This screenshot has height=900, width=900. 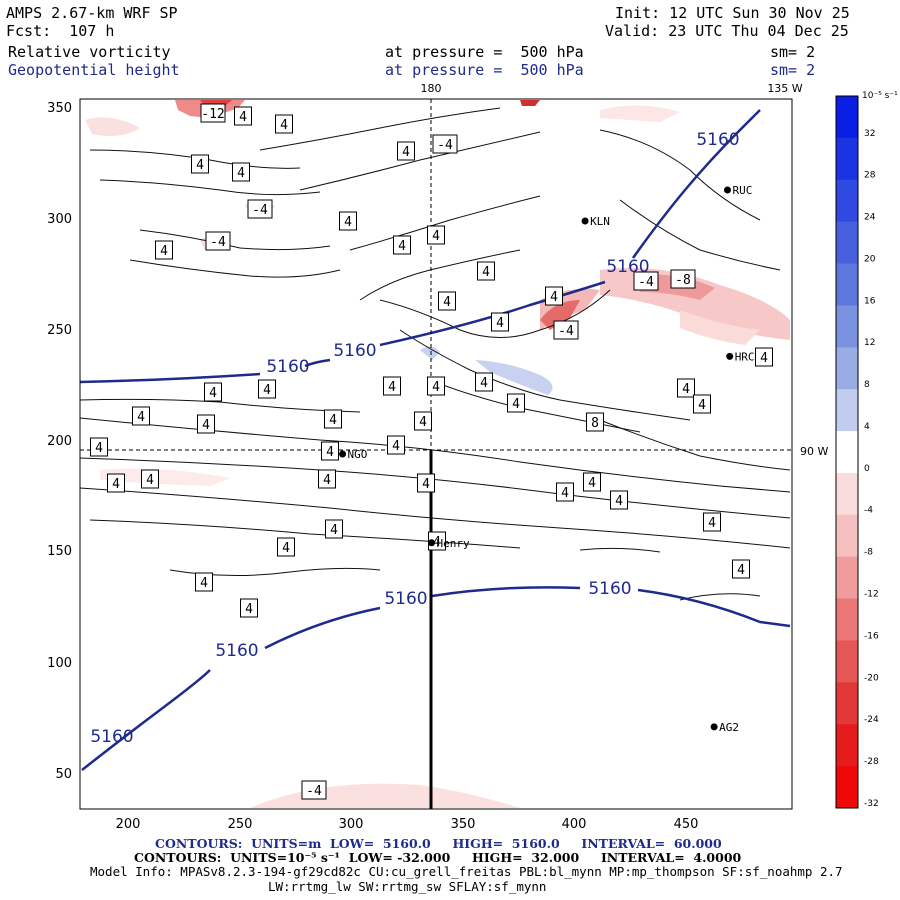 What do you see at coordinates (868, 553) in the screenshot?
I see `colorbar-label: -8` at bounding box center [868, 553].